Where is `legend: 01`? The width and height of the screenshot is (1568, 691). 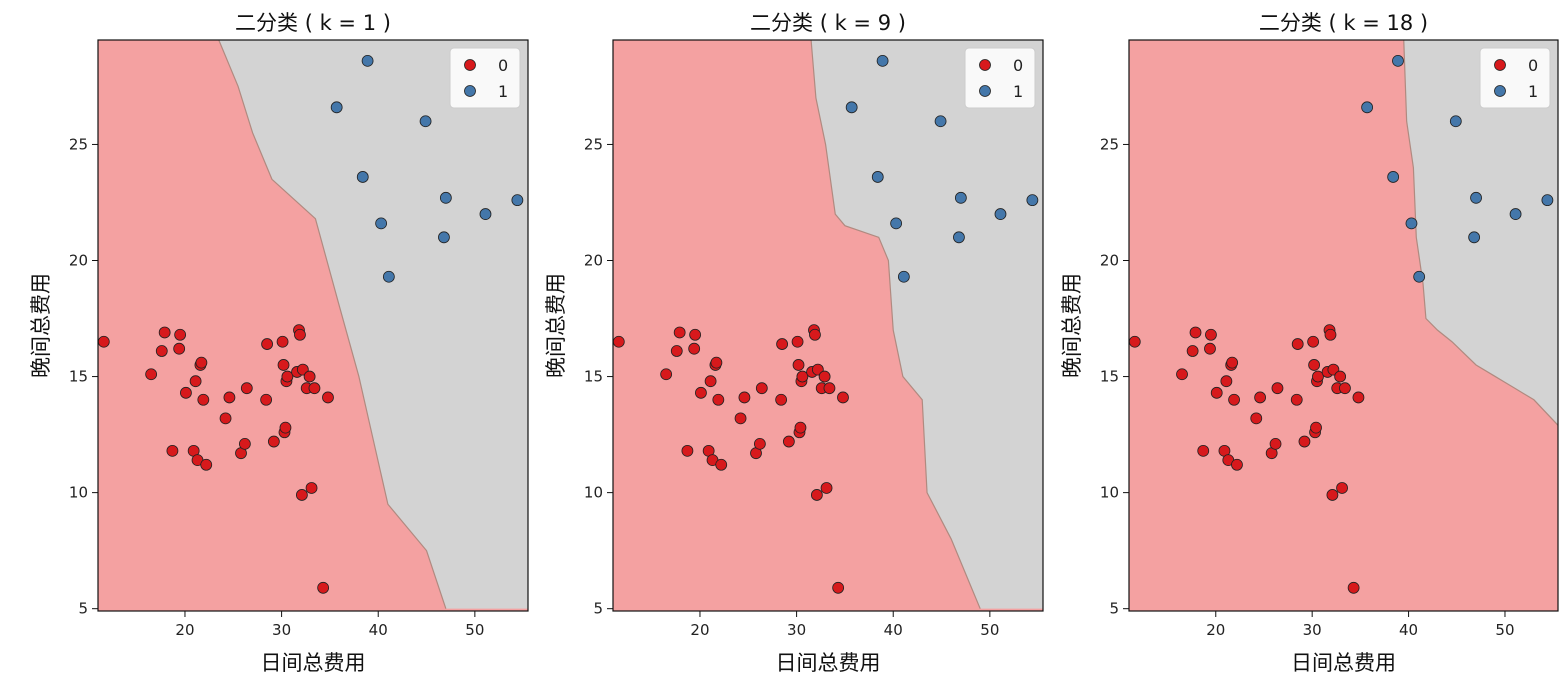
legend: 01 is located at coordinates (1000, 78).